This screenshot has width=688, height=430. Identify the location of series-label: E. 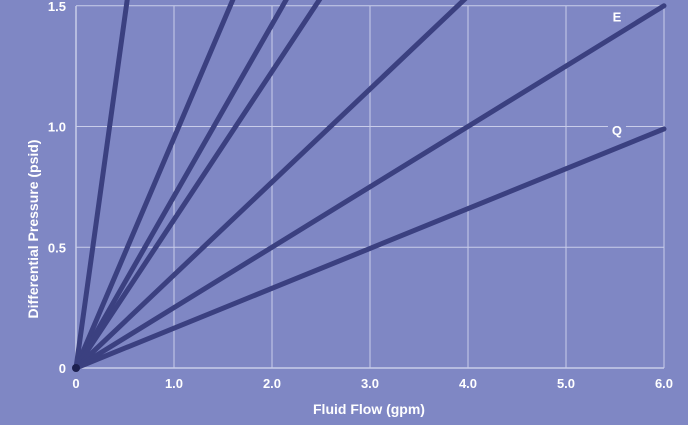
(617, 17).